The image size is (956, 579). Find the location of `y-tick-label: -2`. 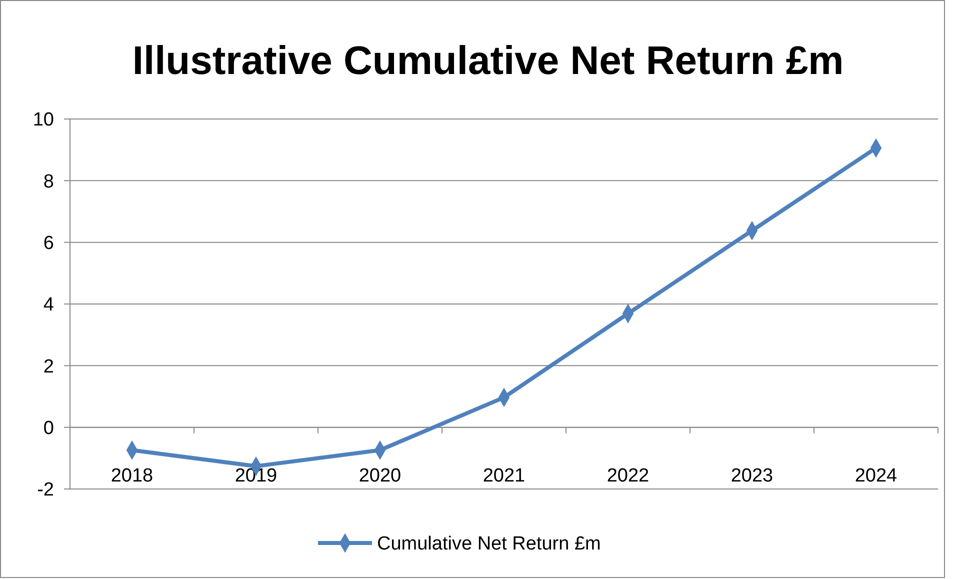

y-tick-label: -2 is located at coordinates (45, 490).